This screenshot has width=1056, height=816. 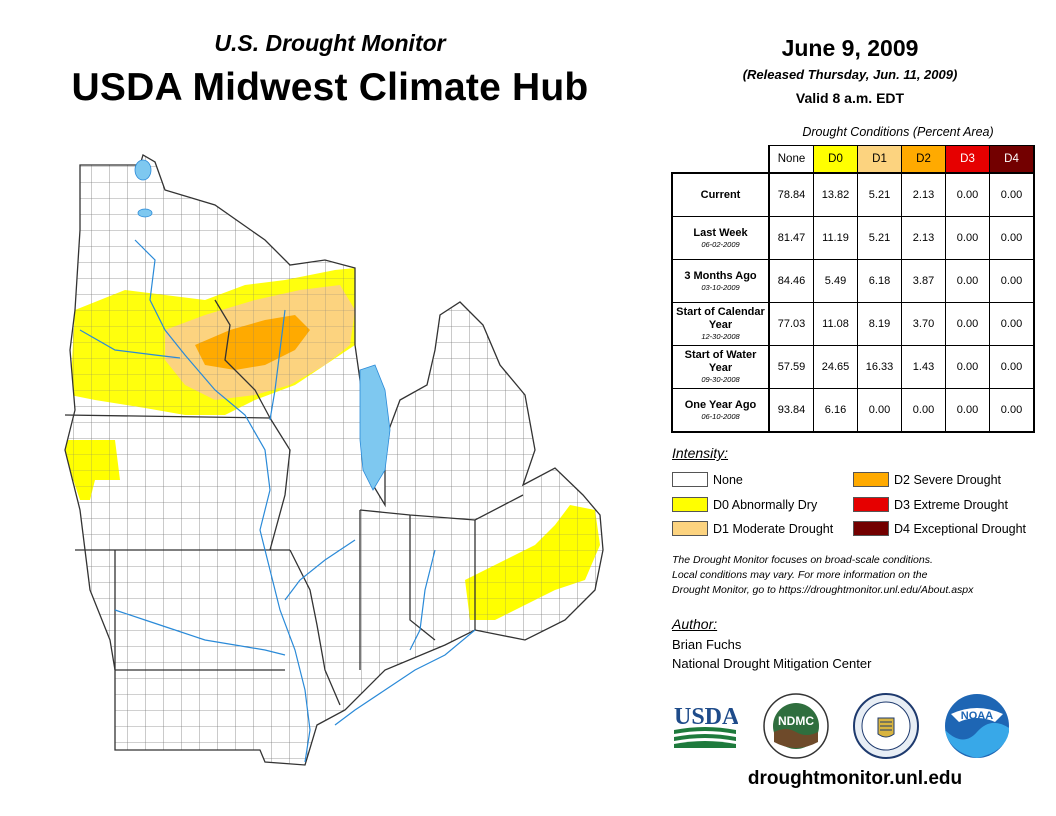 What do you see at coordinates (791, 238) in the screenshot?
I see `table-cell: 81.47` at bounding box center [791, 238].